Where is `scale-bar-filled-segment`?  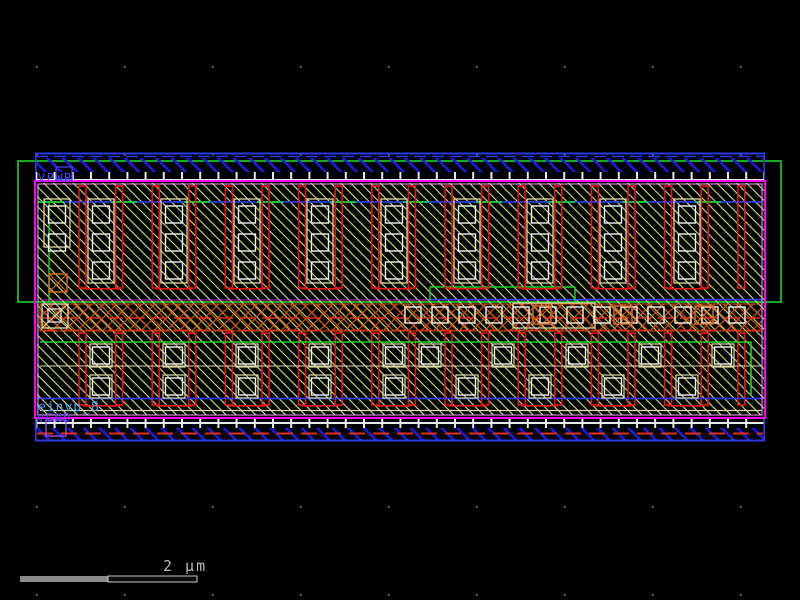 scale-bar-filled-segment is located at coordinates (64, 579).